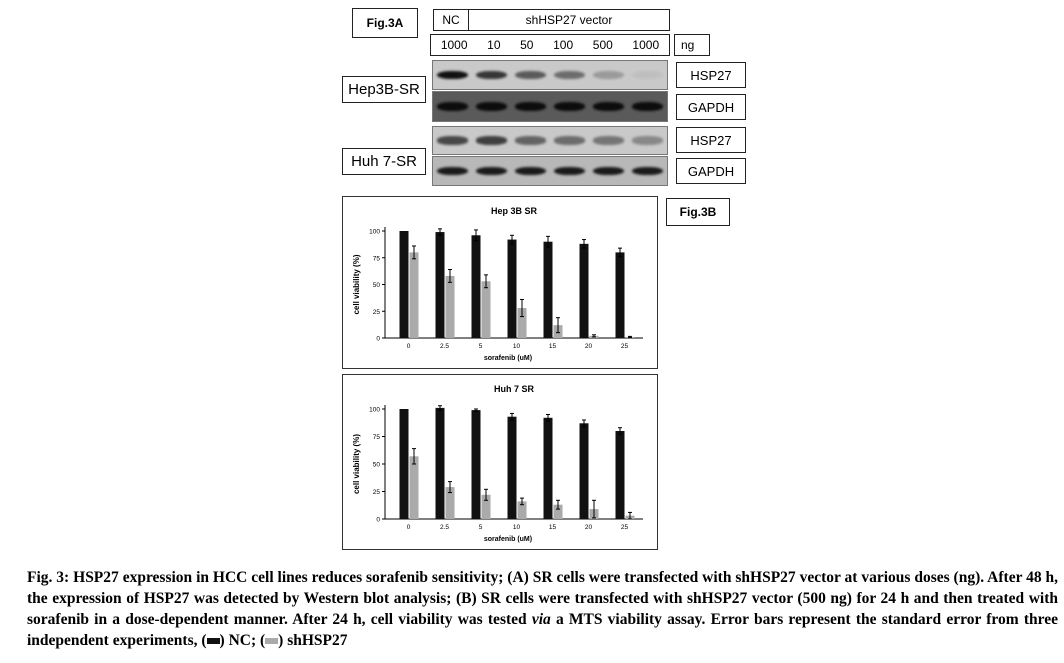 This screenshot has width=1064, height=663. I want to click on dose-label: 10, so click(494, 45).